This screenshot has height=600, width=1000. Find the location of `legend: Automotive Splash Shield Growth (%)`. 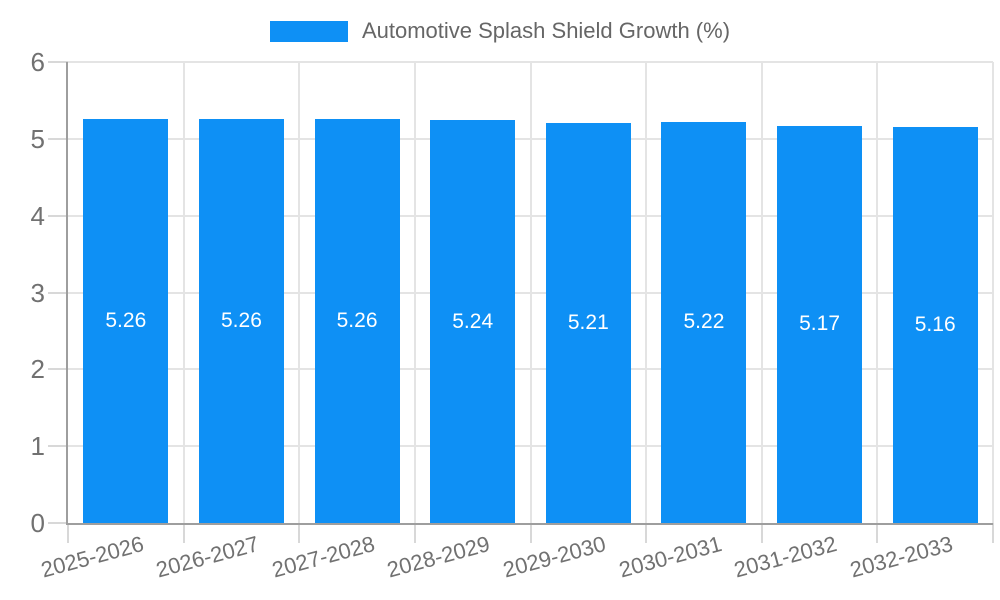

legend: Automotive Splash Shield Growth (%) is located at coordinates (500, 31).